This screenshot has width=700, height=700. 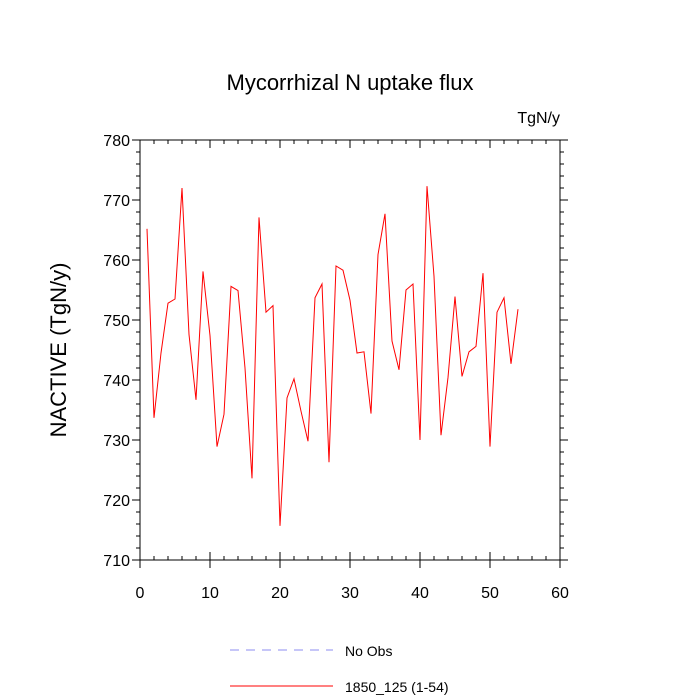 I want to click on x-tick-label: 40, so click(x=420, y=593).